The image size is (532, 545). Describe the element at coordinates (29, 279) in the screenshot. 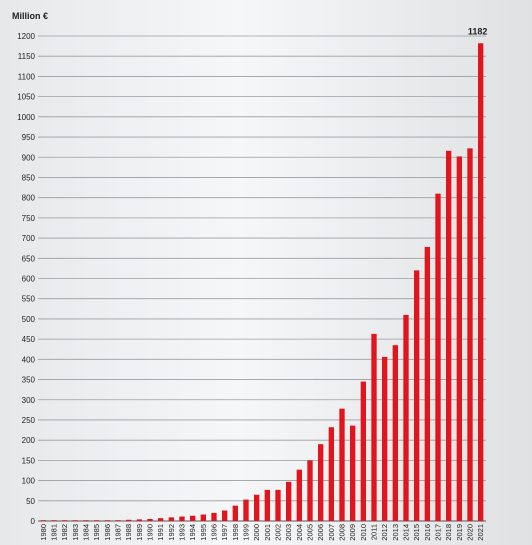

I see `y-tick-label: 600` at that location.